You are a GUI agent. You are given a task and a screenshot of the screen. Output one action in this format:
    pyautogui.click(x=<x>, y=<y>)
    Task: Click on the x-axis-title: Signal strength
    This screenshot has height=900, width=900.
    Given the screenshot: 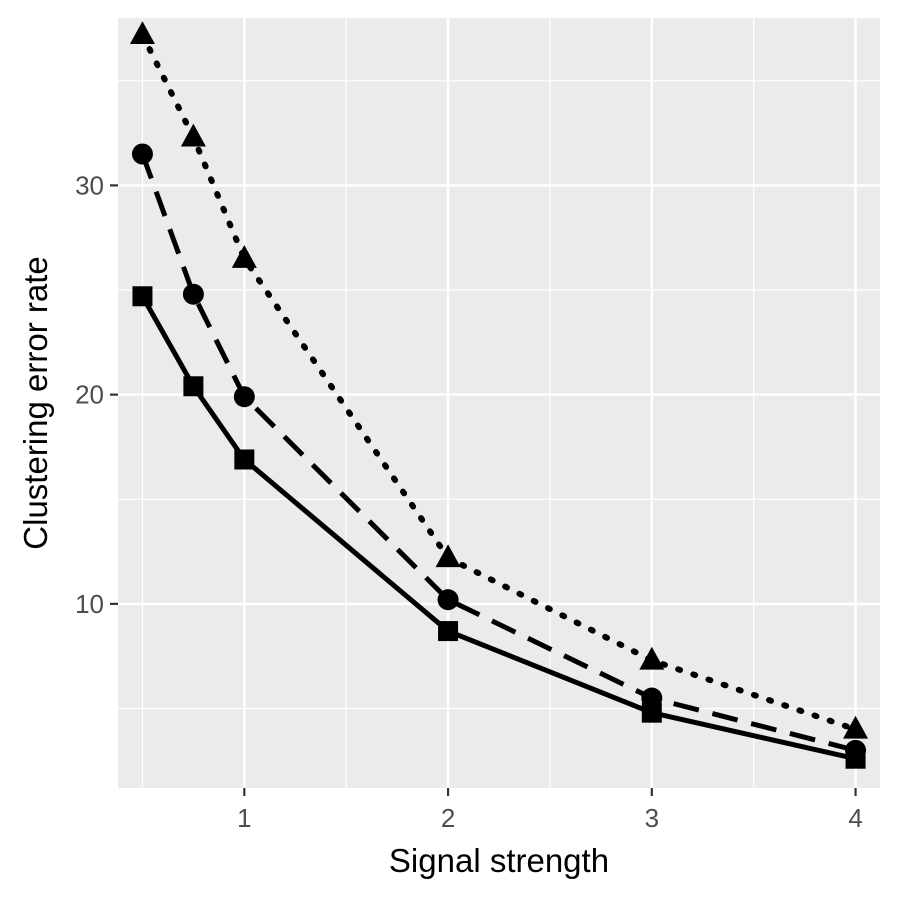 What is the action you would take?
    pyautogui.click(x=499, y=860)
    